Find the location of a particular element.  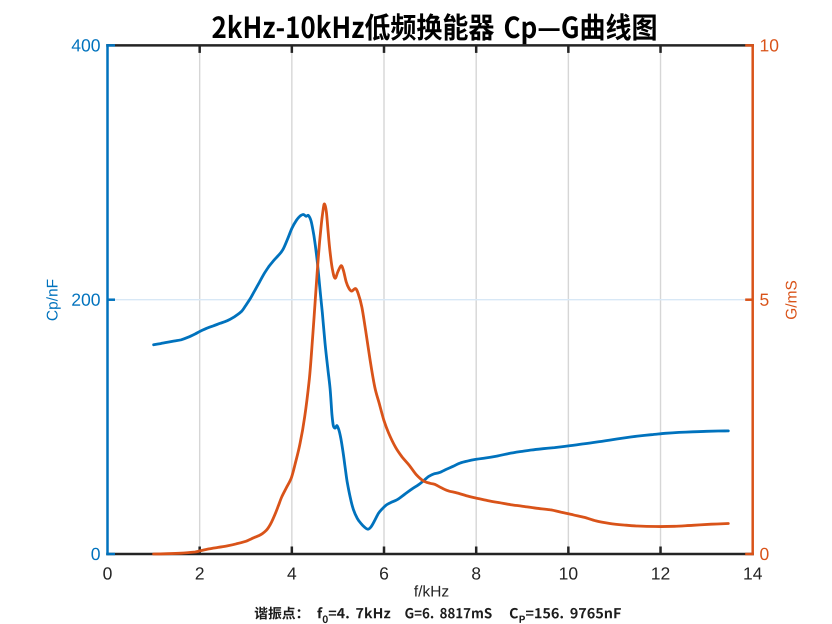

right-tick-label-10: 10 is located at coordinates (770, 45).